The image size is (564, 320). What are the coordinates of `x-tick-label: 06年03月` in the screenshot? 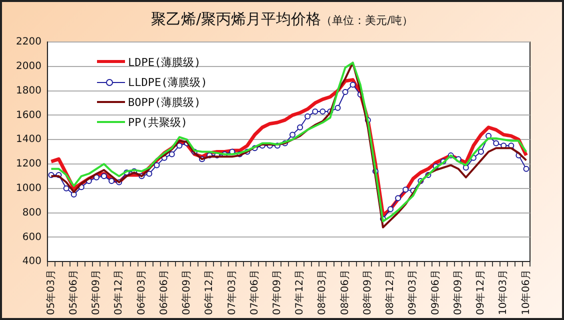 It's located at (141, 293).